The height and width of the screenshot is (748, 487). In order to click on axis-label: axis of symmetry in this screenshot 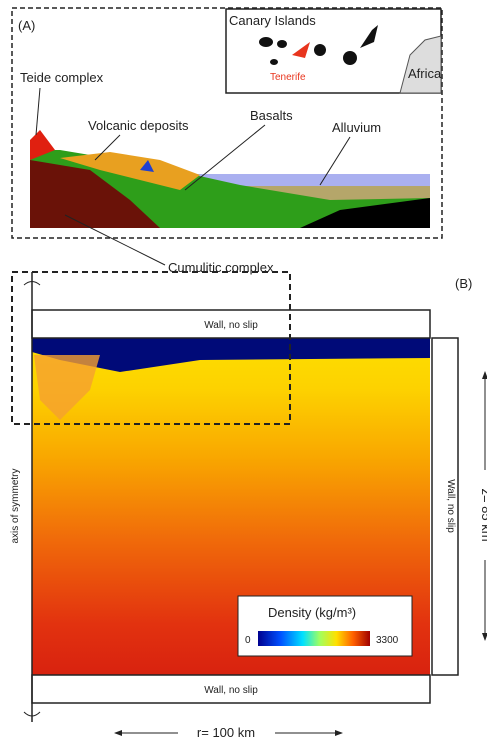, I will do `click(15, 505)`.